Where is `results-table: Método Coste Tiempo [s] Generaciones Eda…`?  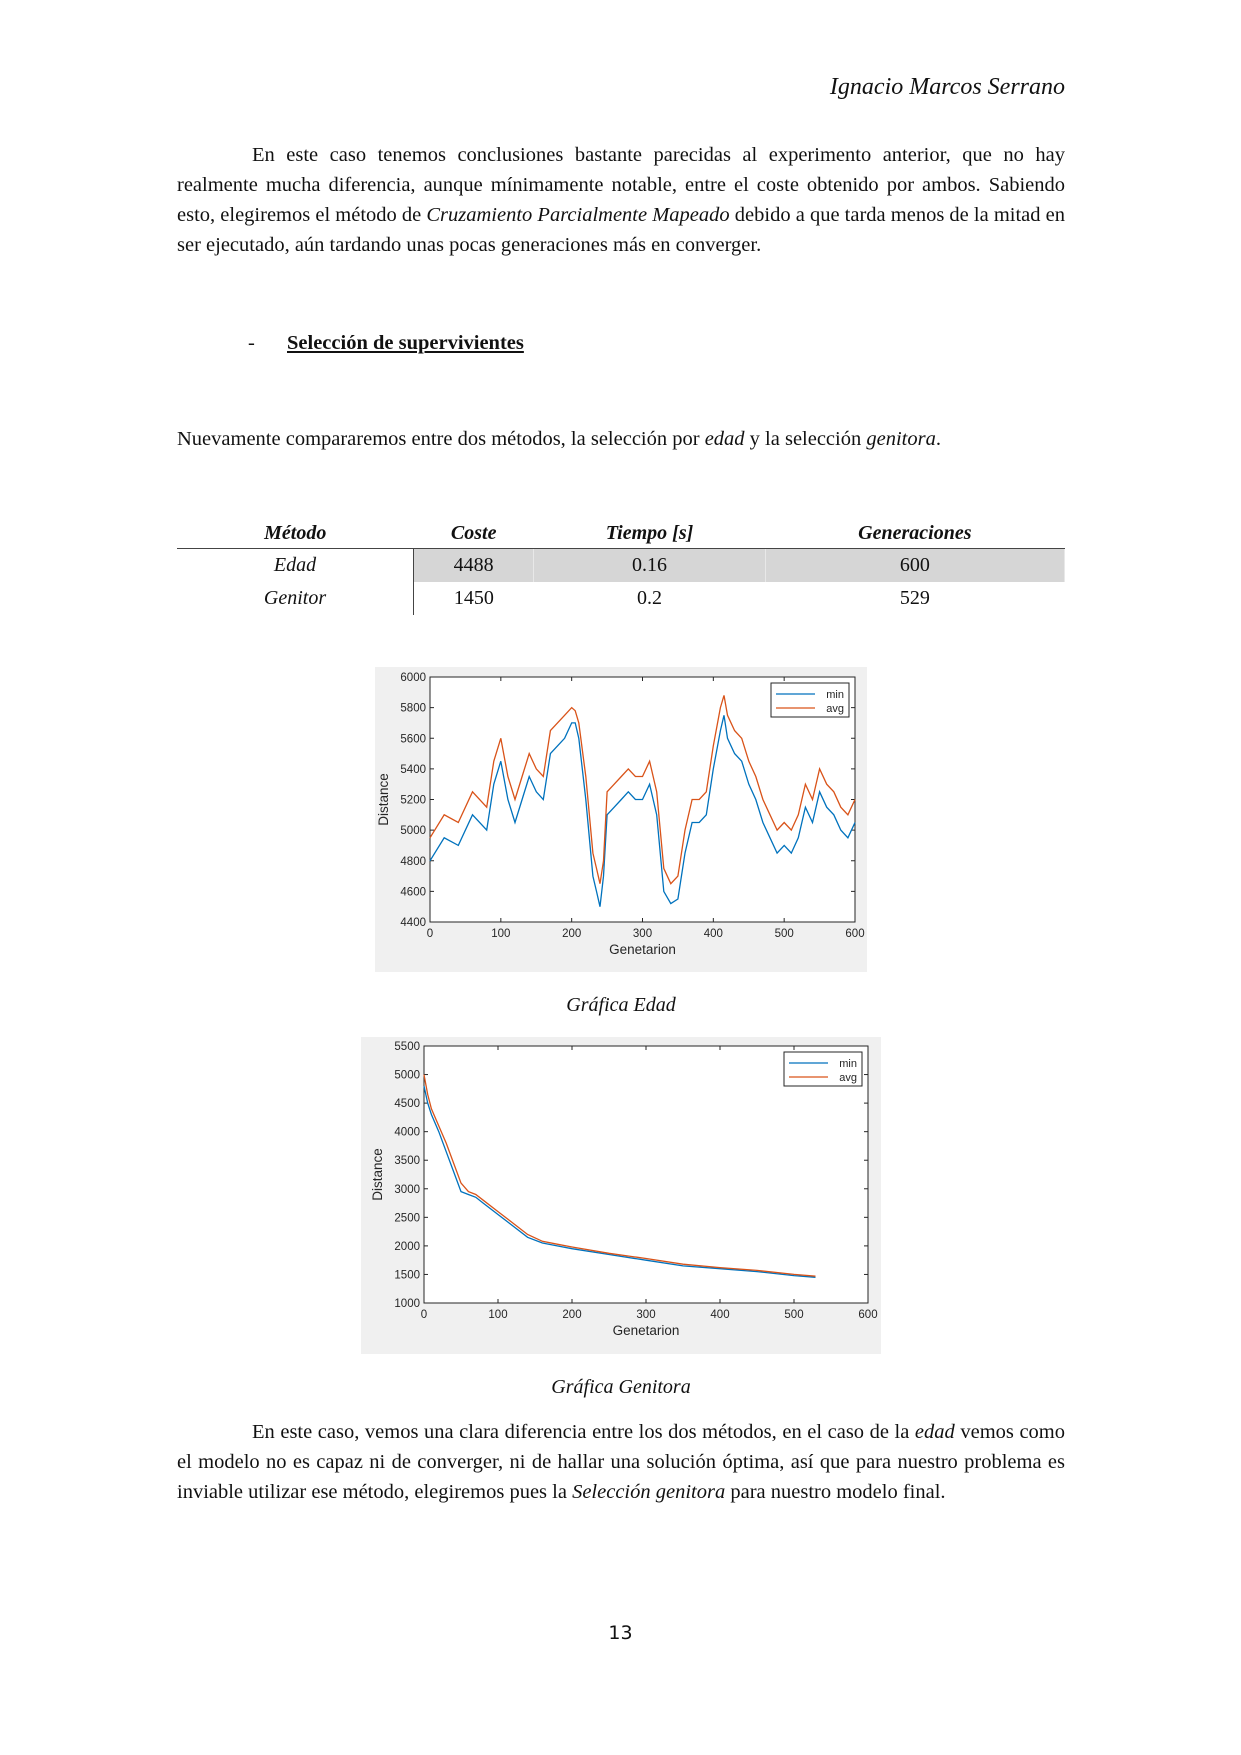
results-table: Método Coste Tiempo [s] Generaciones Eda… is located at coordinates (621, 566).